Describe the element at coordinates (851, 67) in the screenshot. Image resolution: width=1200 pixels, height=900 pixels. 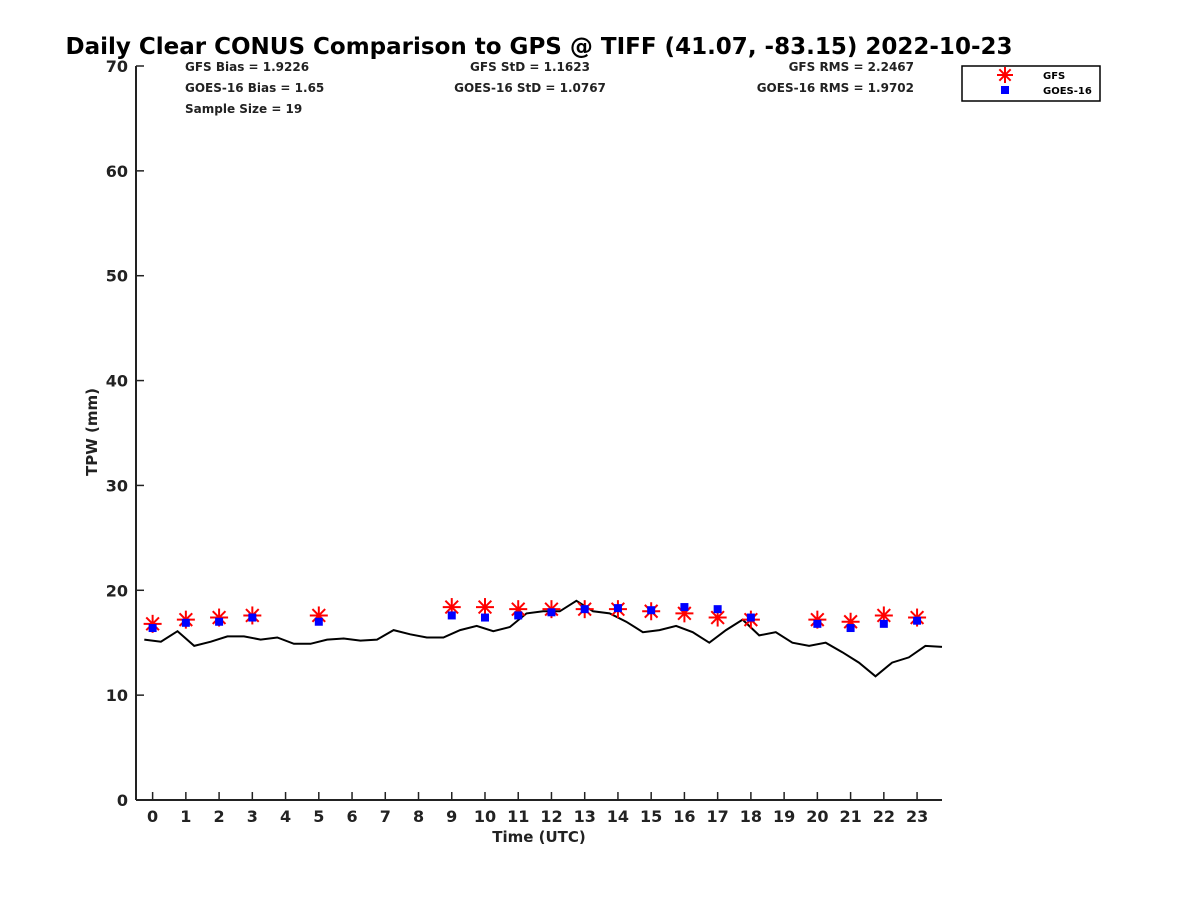
I see `gfs-rms-text: GFS RMS = 2.2467` at that location.